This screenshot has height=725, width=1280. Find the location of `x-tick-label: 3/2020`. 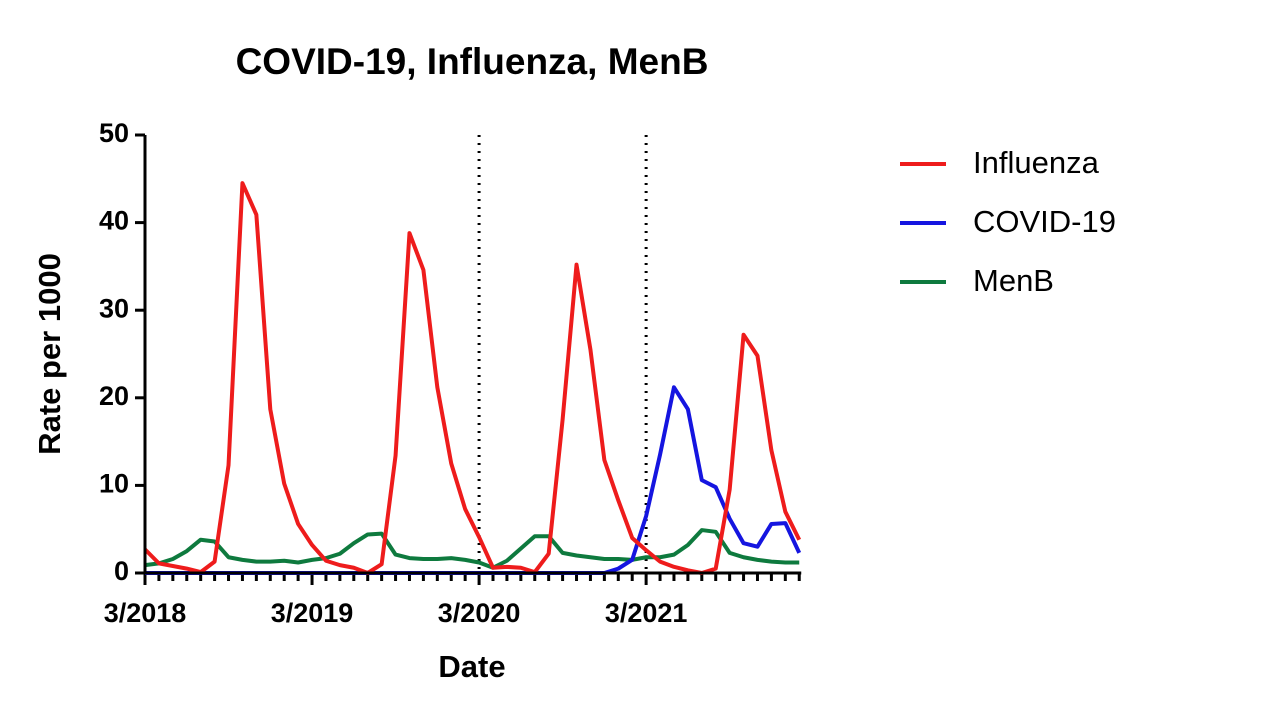

x-tick-label: 3/2020 is located at coordinates (479, 613).